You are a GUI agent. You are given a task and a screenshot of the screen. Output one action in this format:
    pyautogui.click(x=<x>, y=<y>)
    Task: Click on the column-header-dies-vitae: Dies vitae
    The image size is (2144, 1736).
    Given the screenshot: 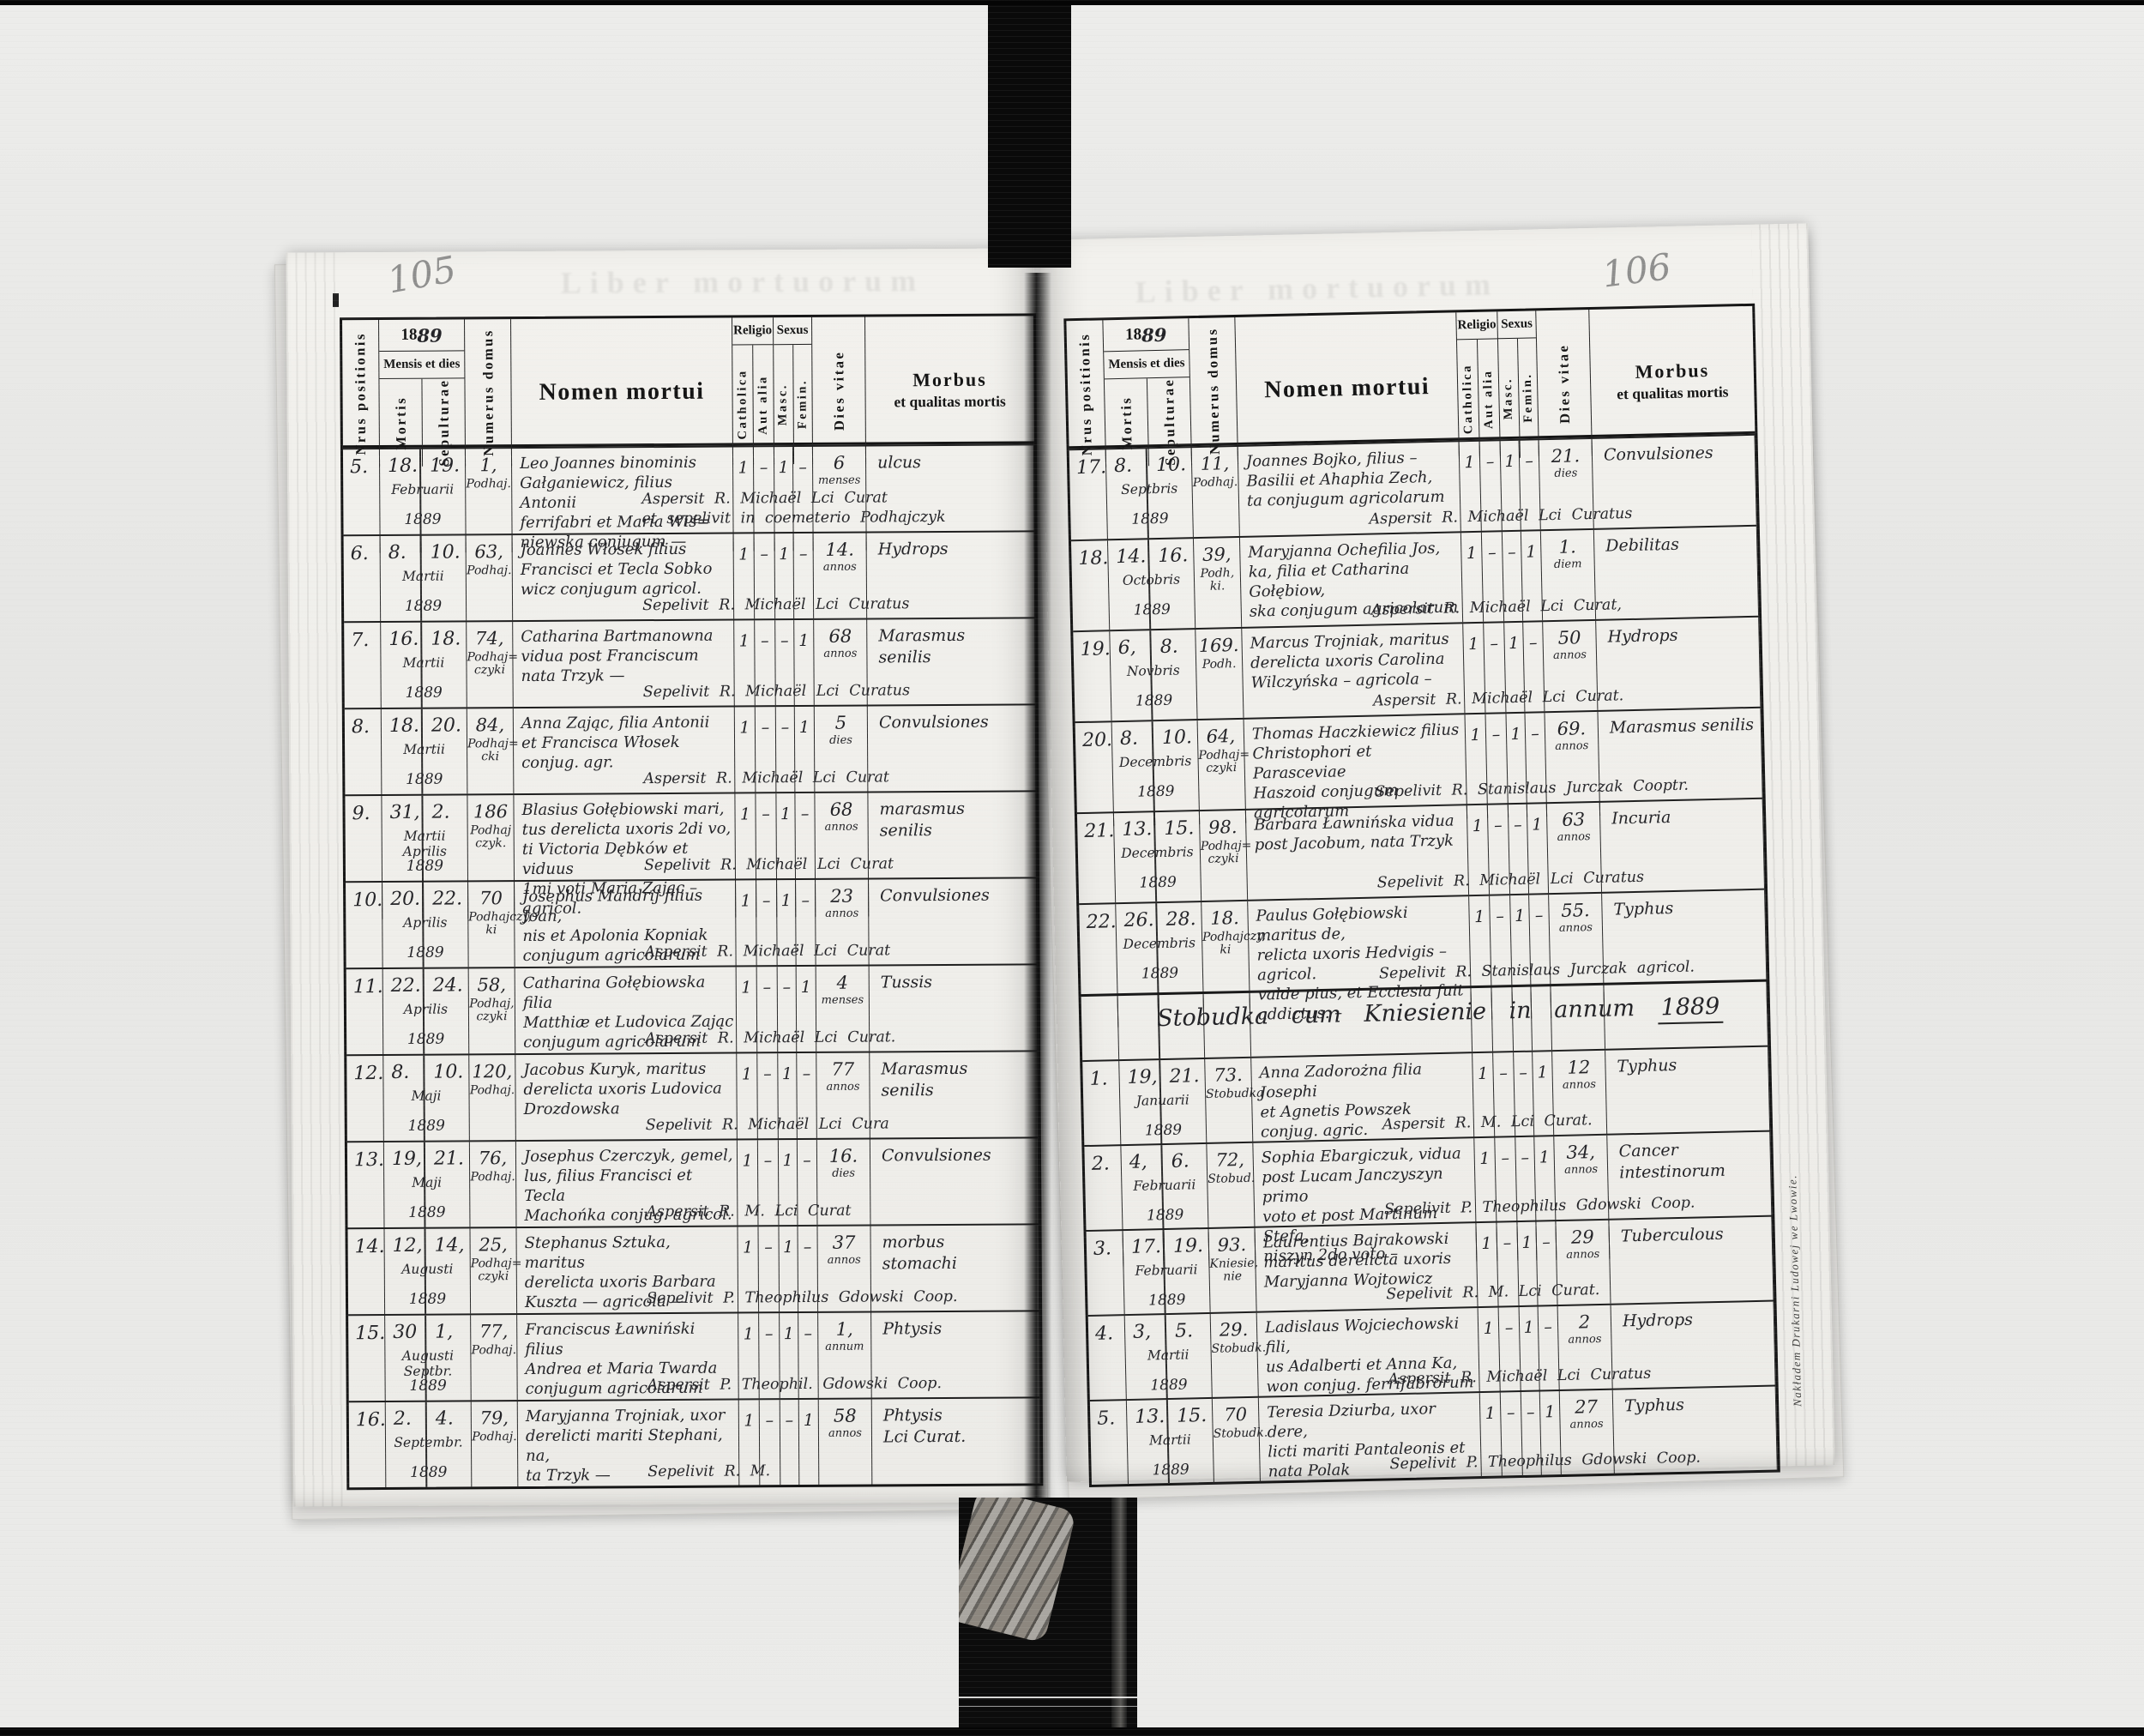 What is the action you would take?
    pyautogui.click(x=839, y=390)
    